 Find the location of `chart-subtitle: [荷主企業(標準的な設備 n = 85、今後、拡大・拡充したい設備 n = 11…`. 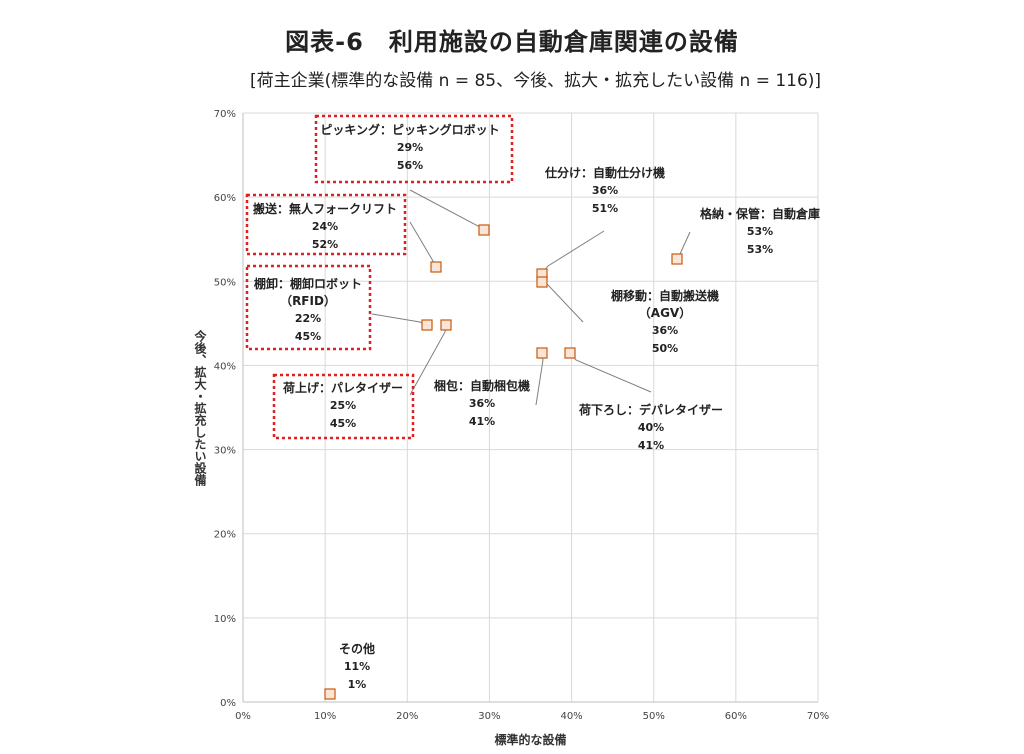

chart-subtitle: [荷主企業(標準的な設備 n = 85、今後、拡大・拡充したい設備 n = 11… is located at coordinates (536, 81).